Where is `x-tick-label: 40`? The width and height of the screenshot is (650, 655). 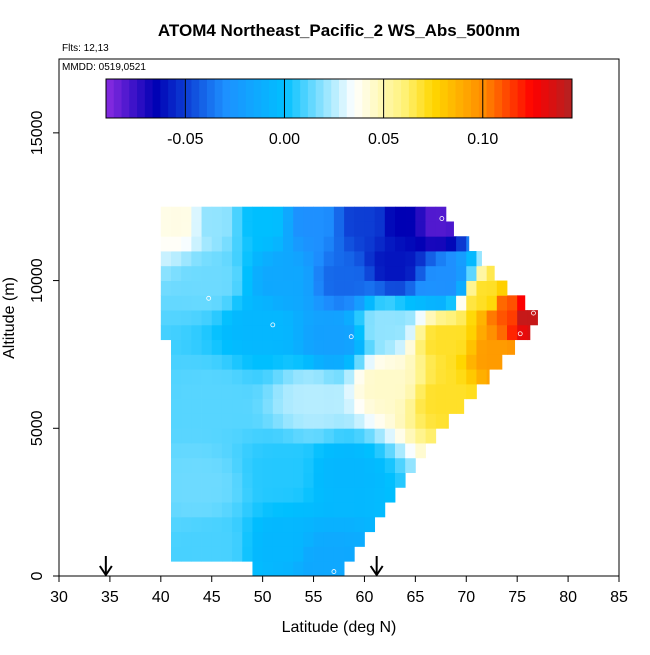
x-tick-label: 40 is located at coordinates (161, 597).